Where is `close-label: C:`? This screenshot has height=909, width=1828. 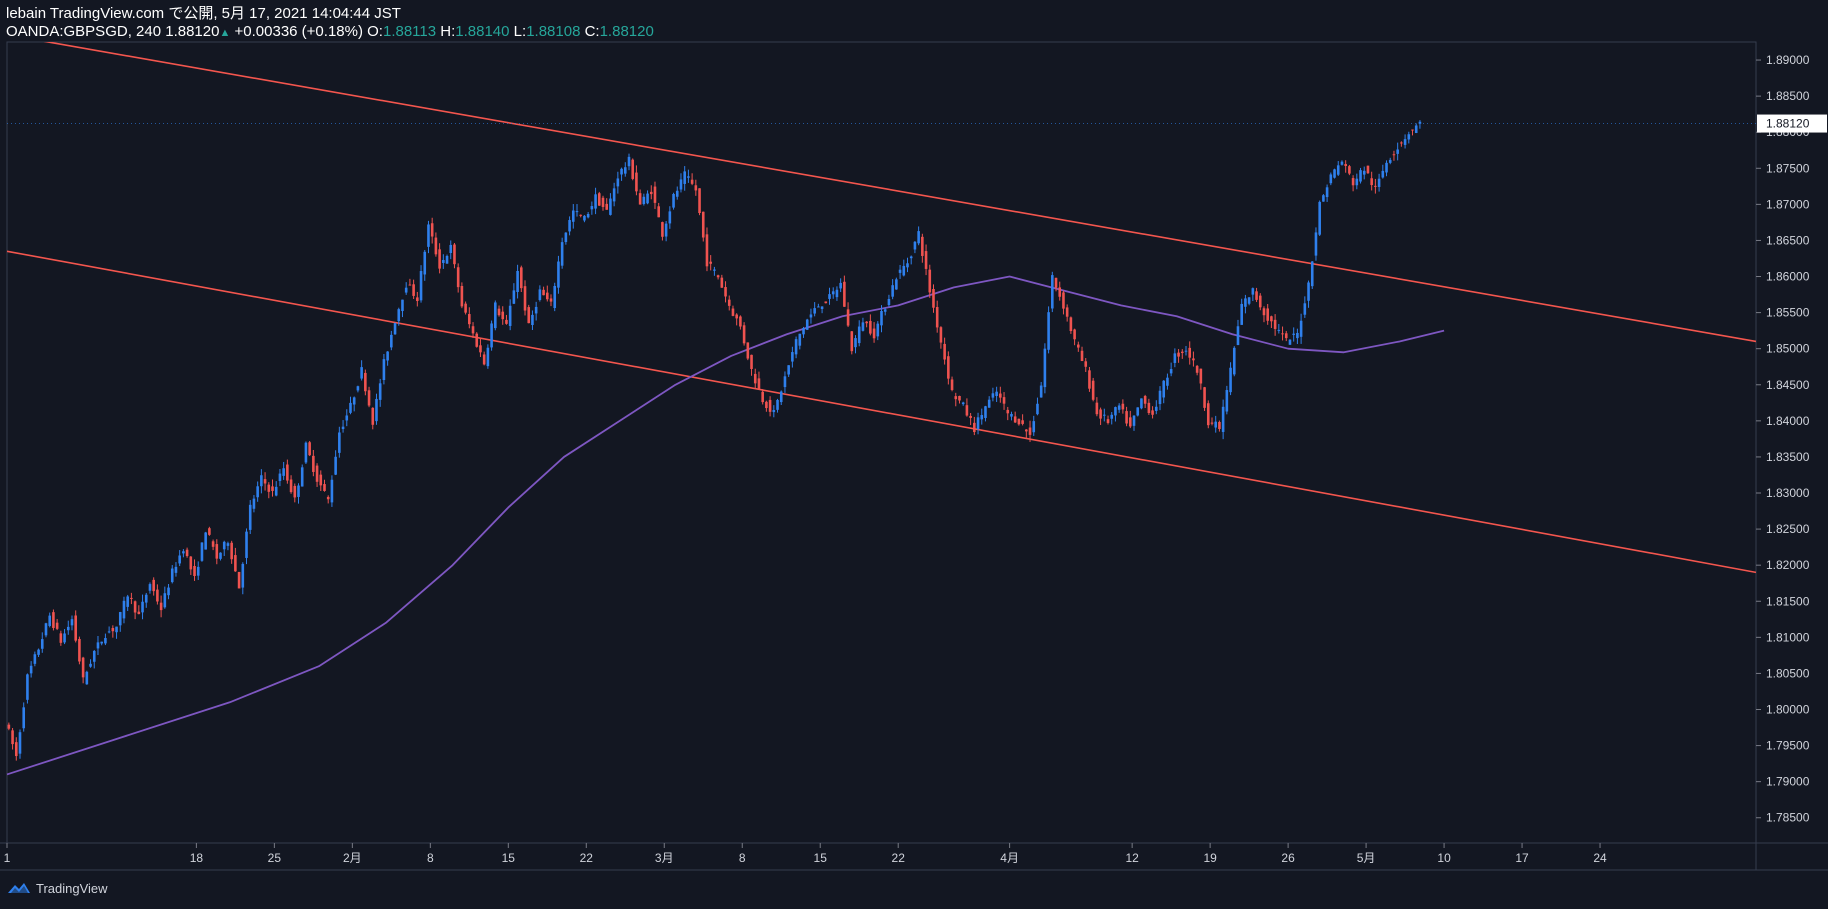
close-label: C: is located at coordinates (592, 31).